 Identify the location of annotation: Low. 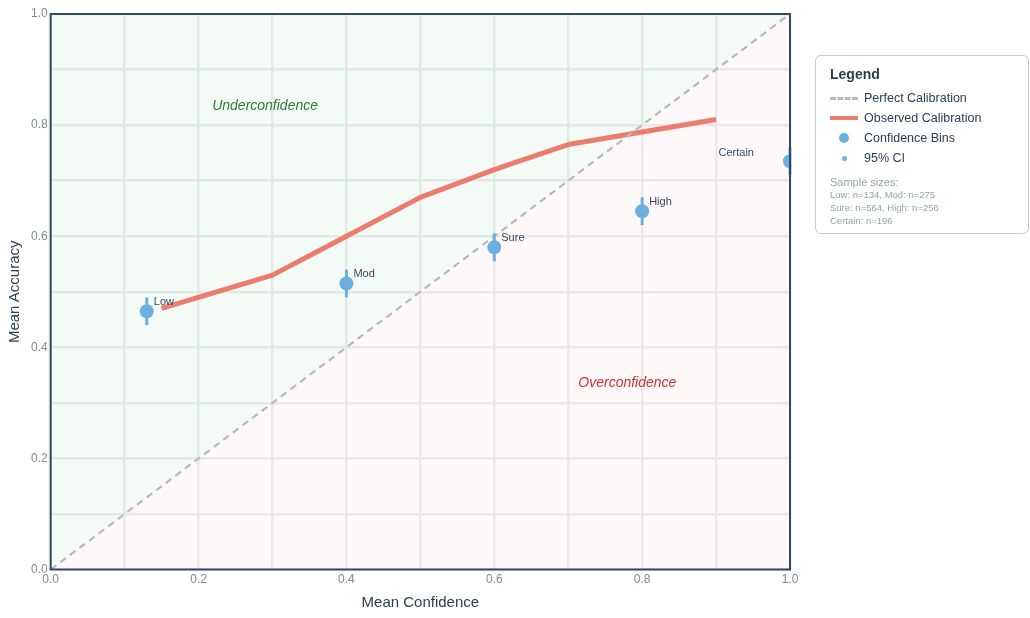
(164, 300).